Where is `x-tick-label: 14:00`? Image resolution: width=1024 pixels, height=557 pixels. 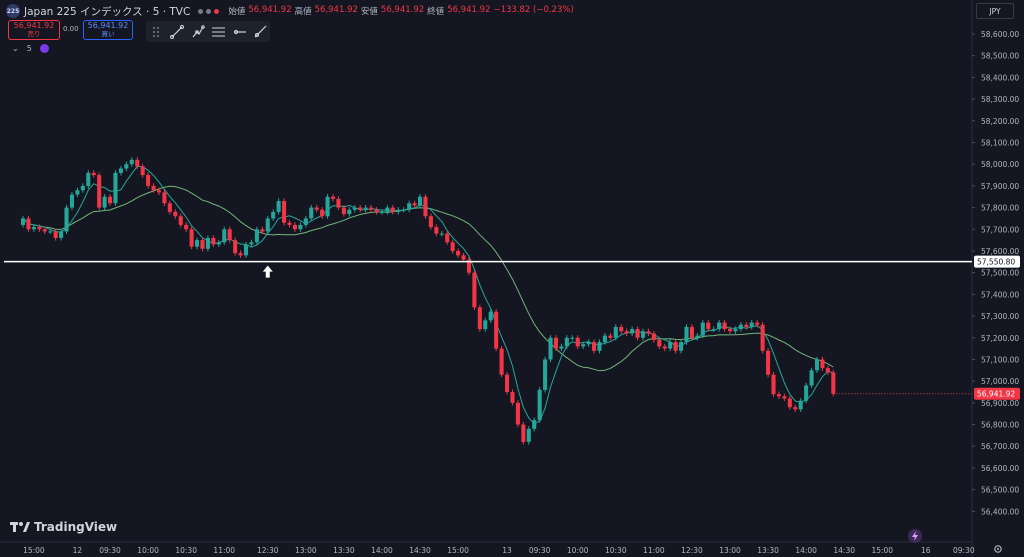
x-tick-label: 14:00 is located at coordinates (382, 550).